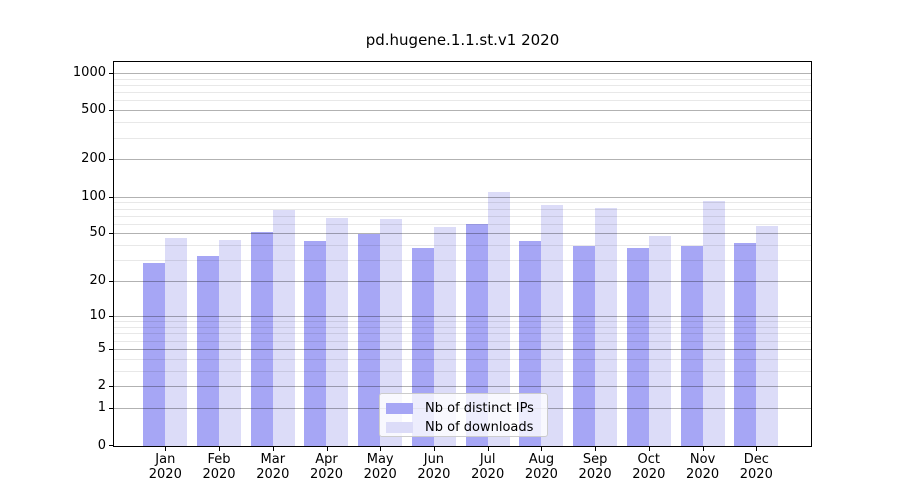 The height and width of the screenshot is (500, 900). I want to click on bar-downloads-nov-2020, so click(713, 323).